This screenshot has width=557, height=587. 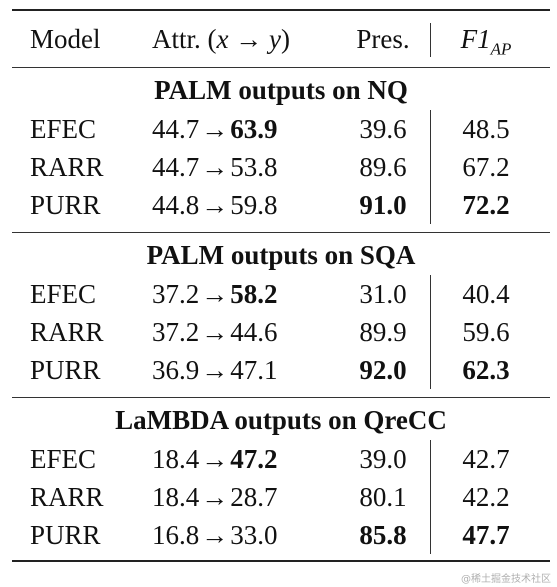 What do you see at coordinates (281, 459) in the screenshot?
I see `table-row: EFEC 18.4→47.2 39.0 42.7` at bounding box center [281, 459].